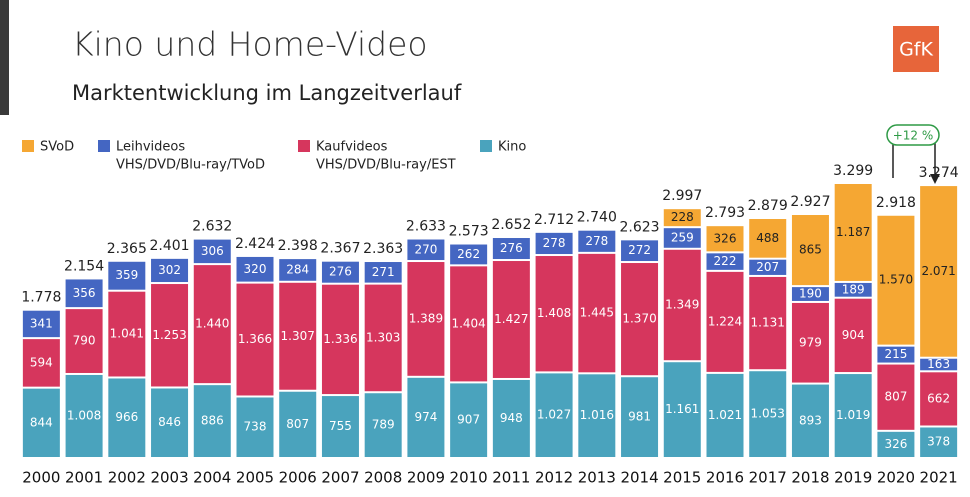 This screenshot has height=497, width=970. Describe the element at coordinates (639, 417) in the screenshot. I see `value-label: 981` at that location.